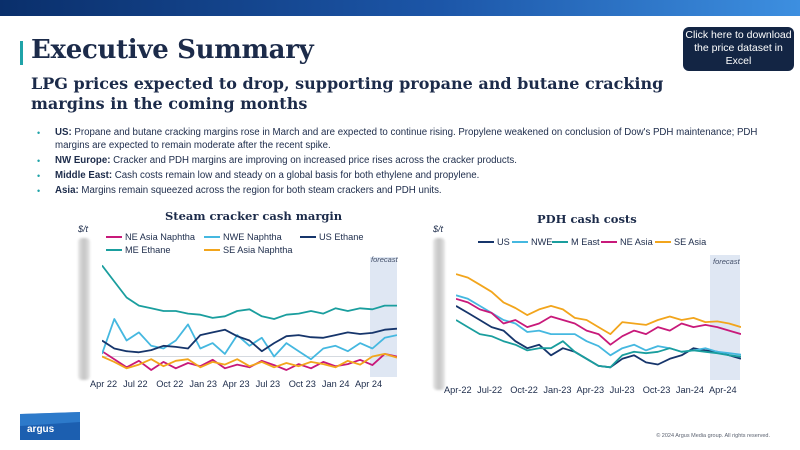 The width and height of the screenshot is (800, 450). What do you see at coordinates (636, 242) in the screenshot?
I see `legend-label: NE Asia` at bounding box center [636, 242].